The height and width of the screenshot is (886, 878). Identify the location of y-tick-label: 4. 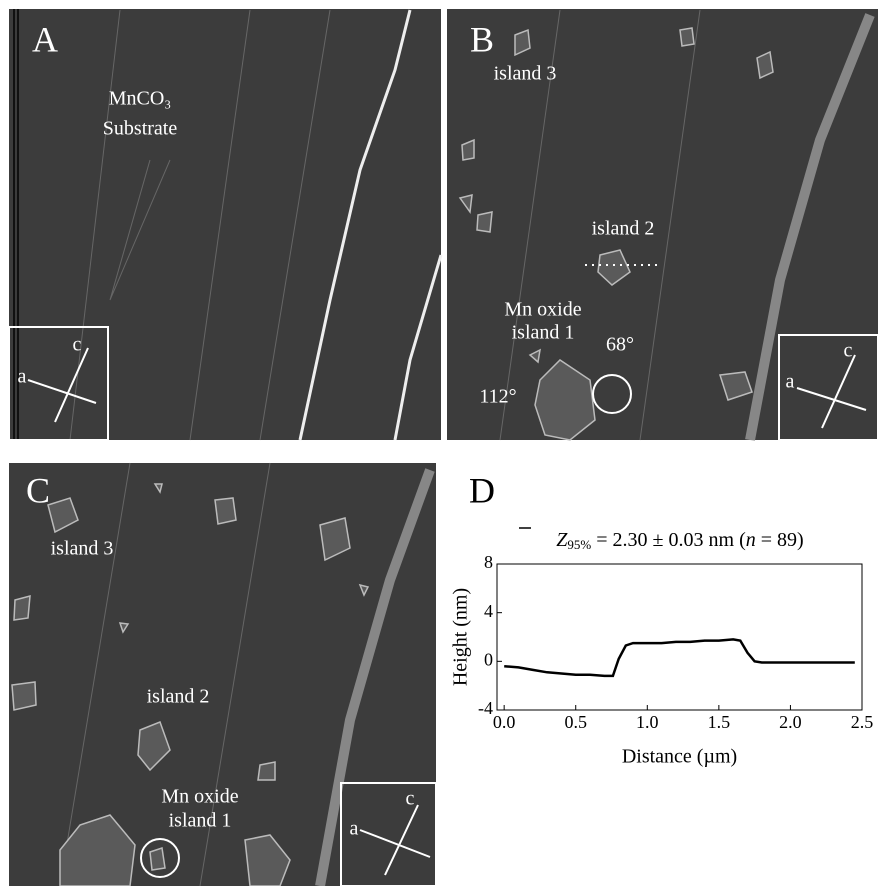
(488, 611).